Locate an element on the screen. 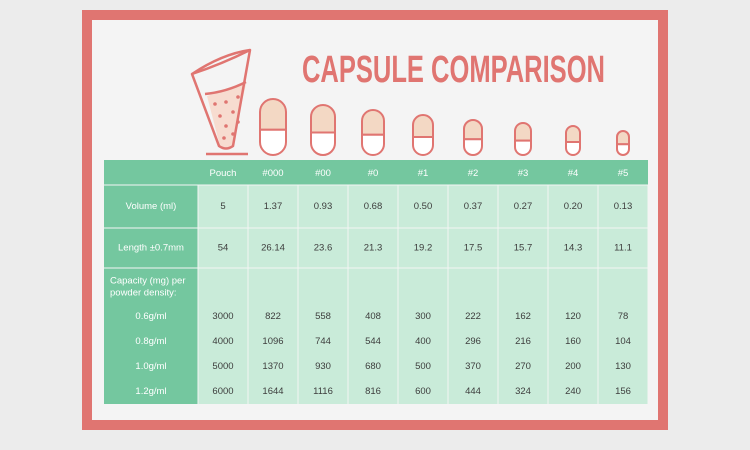  cell-value: 444 is located at coordinates (473, 391).